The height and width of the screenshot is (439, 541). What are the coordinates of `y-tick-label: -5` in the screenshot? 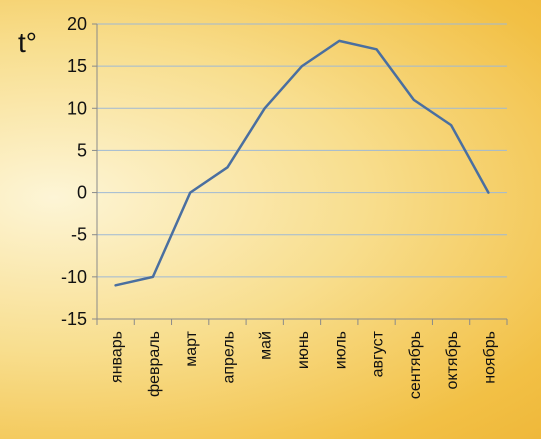 It's located at (79, 235).